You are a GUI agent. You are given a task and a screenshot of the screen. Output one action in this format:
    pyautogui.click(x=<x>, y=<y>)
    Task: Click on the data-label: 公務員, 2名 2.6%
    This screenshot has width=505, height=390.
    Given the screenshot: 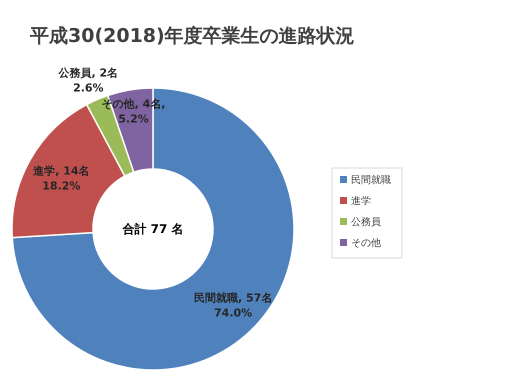 What is the action you would take?
    pyautogui.click(x=87, y=80)
    